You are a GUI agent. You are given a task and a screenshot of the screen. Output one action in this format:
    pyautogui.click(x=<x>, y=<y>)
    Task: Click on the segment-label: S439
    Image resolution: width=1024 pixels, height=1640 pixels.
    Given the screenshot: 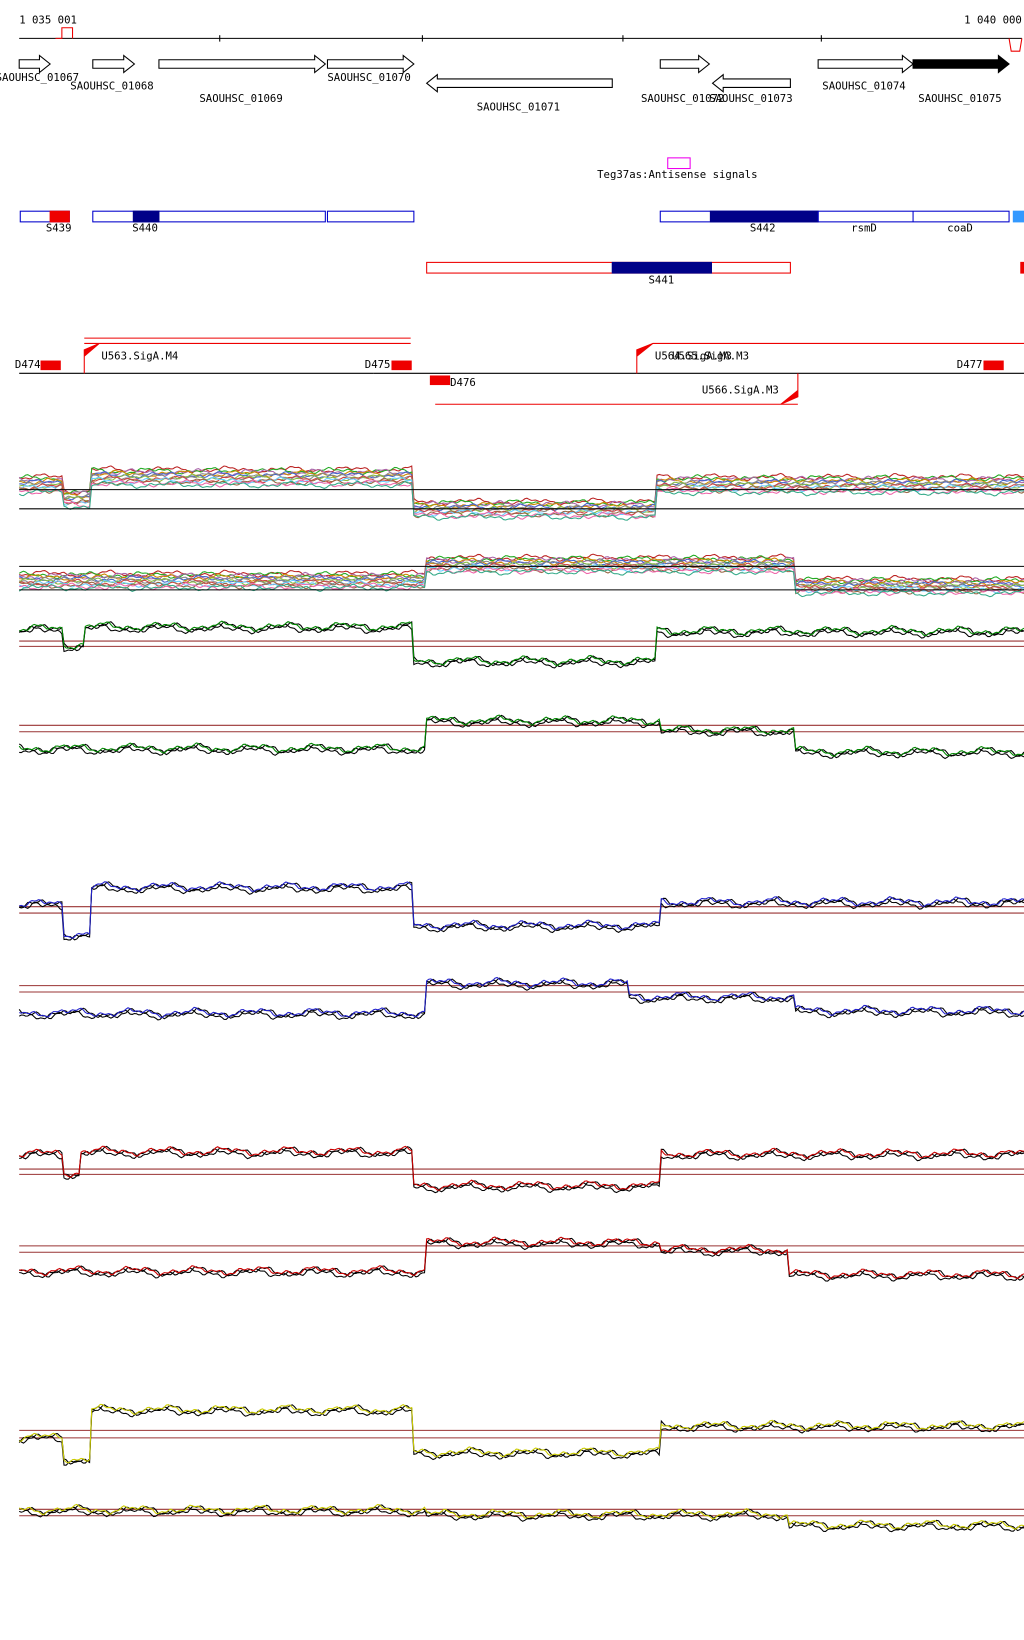 What is the action you would take?
    pyautogui.click(x=59, y=227)
    